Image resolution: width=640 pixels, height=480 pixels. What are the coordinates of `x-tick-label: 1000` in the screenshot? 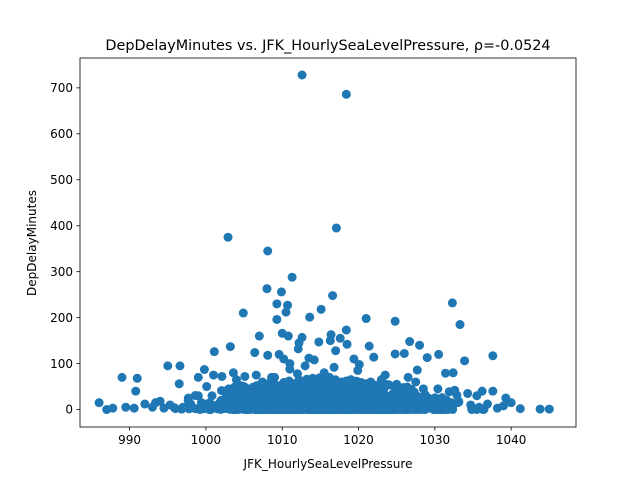 It's located at (206, 440).